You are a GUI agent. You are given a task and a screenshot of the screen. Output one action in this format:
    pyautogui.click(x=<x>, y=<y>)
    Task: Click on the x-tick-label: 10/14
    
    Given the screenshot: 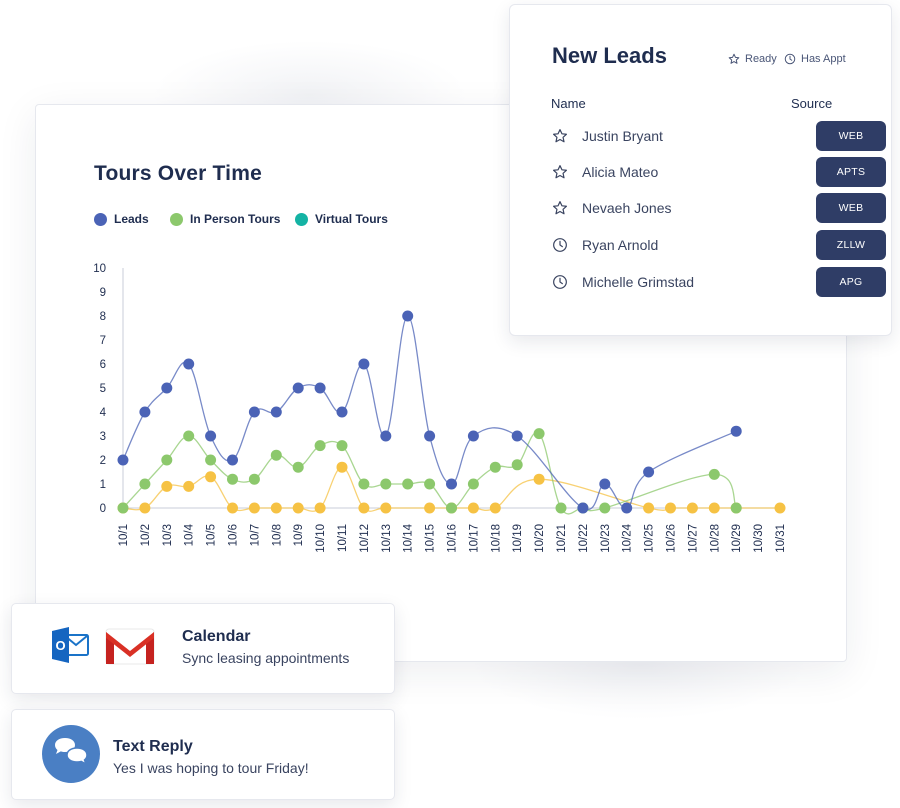 What is the action you would take?
    pyautogui.click(x=409, y=537)
    